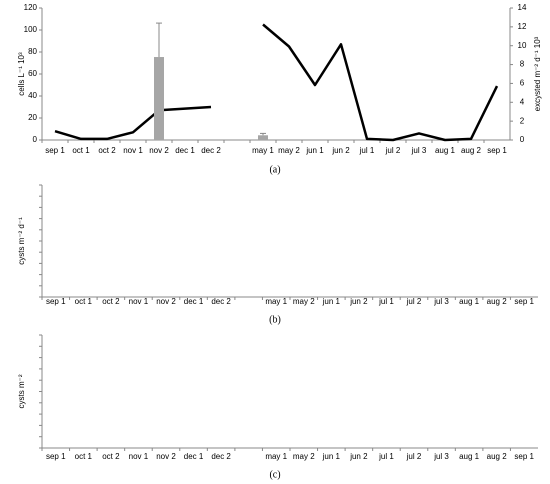  Describe the element at coordinates (522, 64) in the screenshot. I see `y2-tick-label: 8` at that location.